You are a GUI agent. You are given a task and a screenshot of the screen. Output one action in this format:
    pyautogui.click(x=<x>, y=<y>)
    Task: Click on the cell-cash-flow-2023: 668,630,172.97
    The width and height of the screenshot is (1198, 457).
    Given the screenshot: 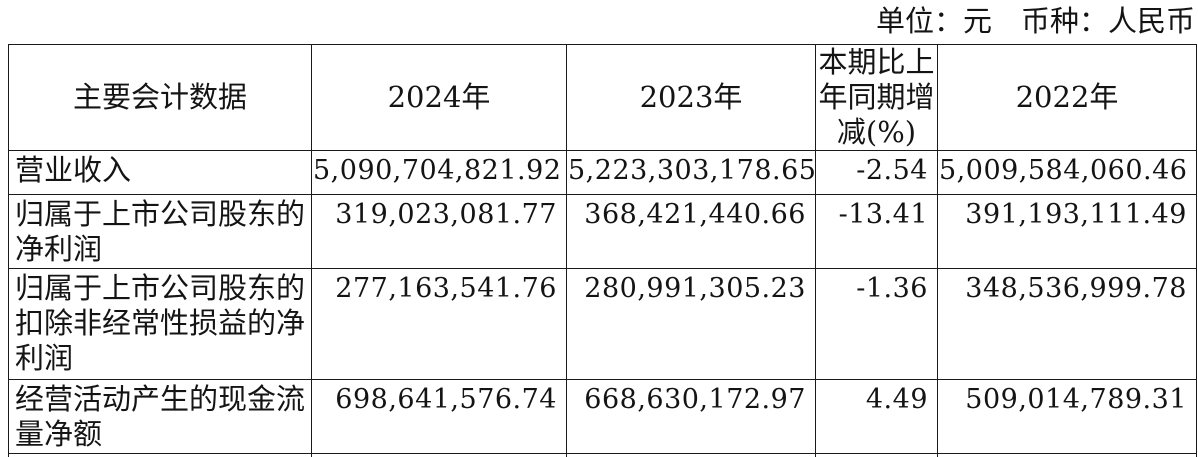 What is the action you would take?
    pyautogui.click(x=691, y=416)
    